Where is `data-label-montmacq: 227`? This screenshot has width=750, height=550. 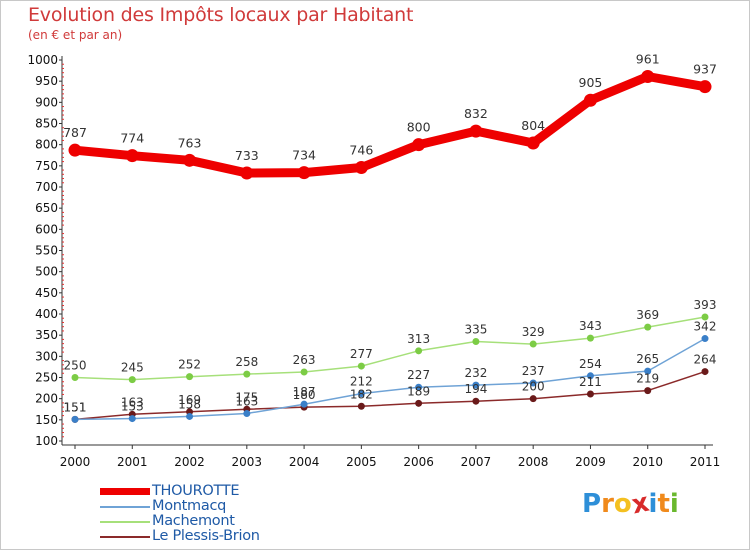 data-label-montmacq: 227 is located at coordinates (418, 375).